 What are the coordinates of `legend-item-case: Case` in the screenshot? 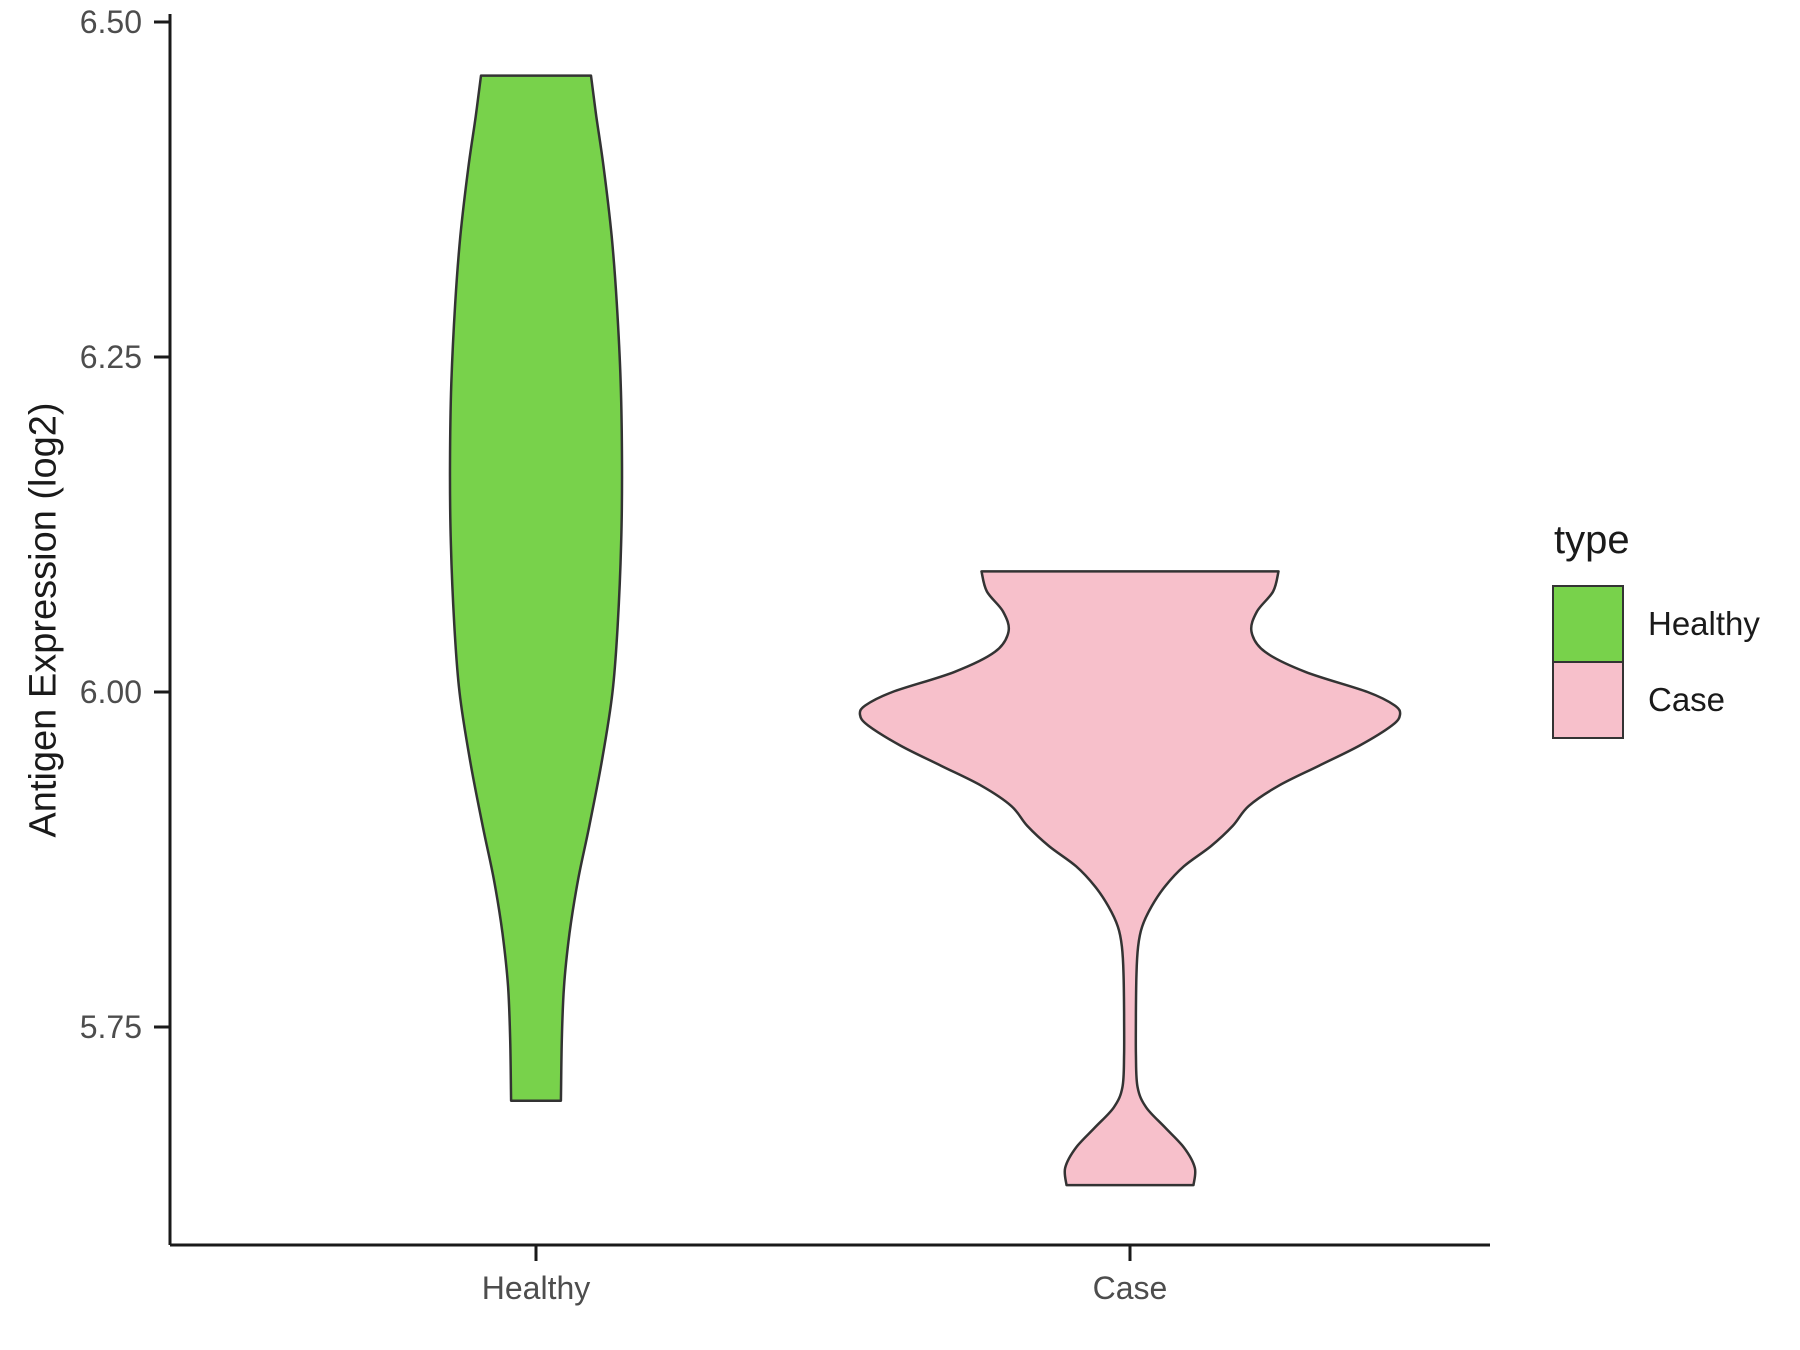 It's located at (1656, 699).